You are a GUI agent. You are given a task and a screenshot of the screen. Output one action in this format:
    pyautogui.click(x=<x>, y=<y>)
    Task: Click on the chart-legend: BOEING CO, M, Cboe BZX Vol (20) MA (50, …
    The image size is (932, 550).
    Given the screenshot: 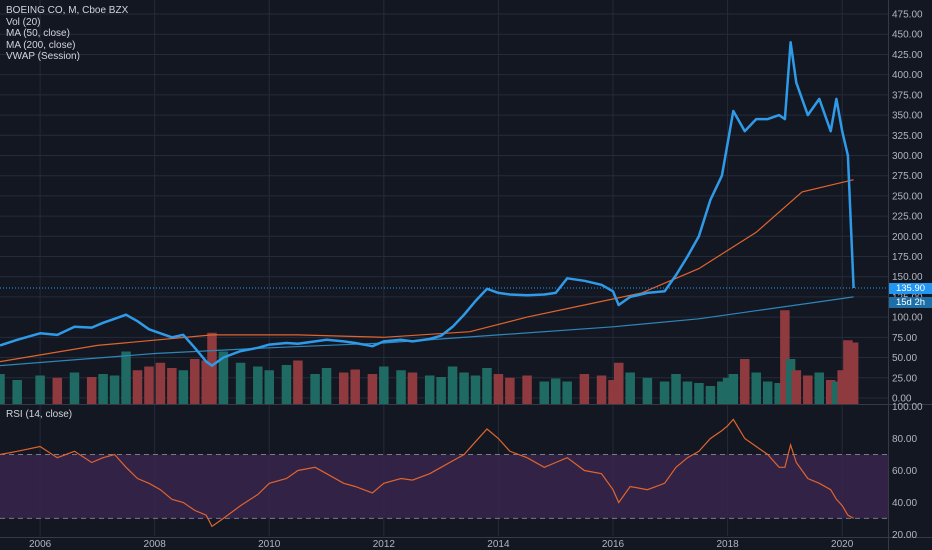 What is the action you would take?
    pyautogui.click(x=67, y=34)
    